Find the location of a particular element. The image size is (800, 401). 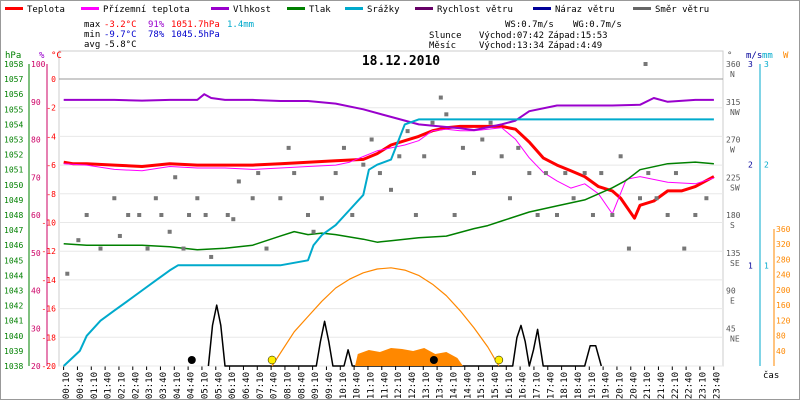

x-tick-label: 06:40 is located at coordinates (247, 385).